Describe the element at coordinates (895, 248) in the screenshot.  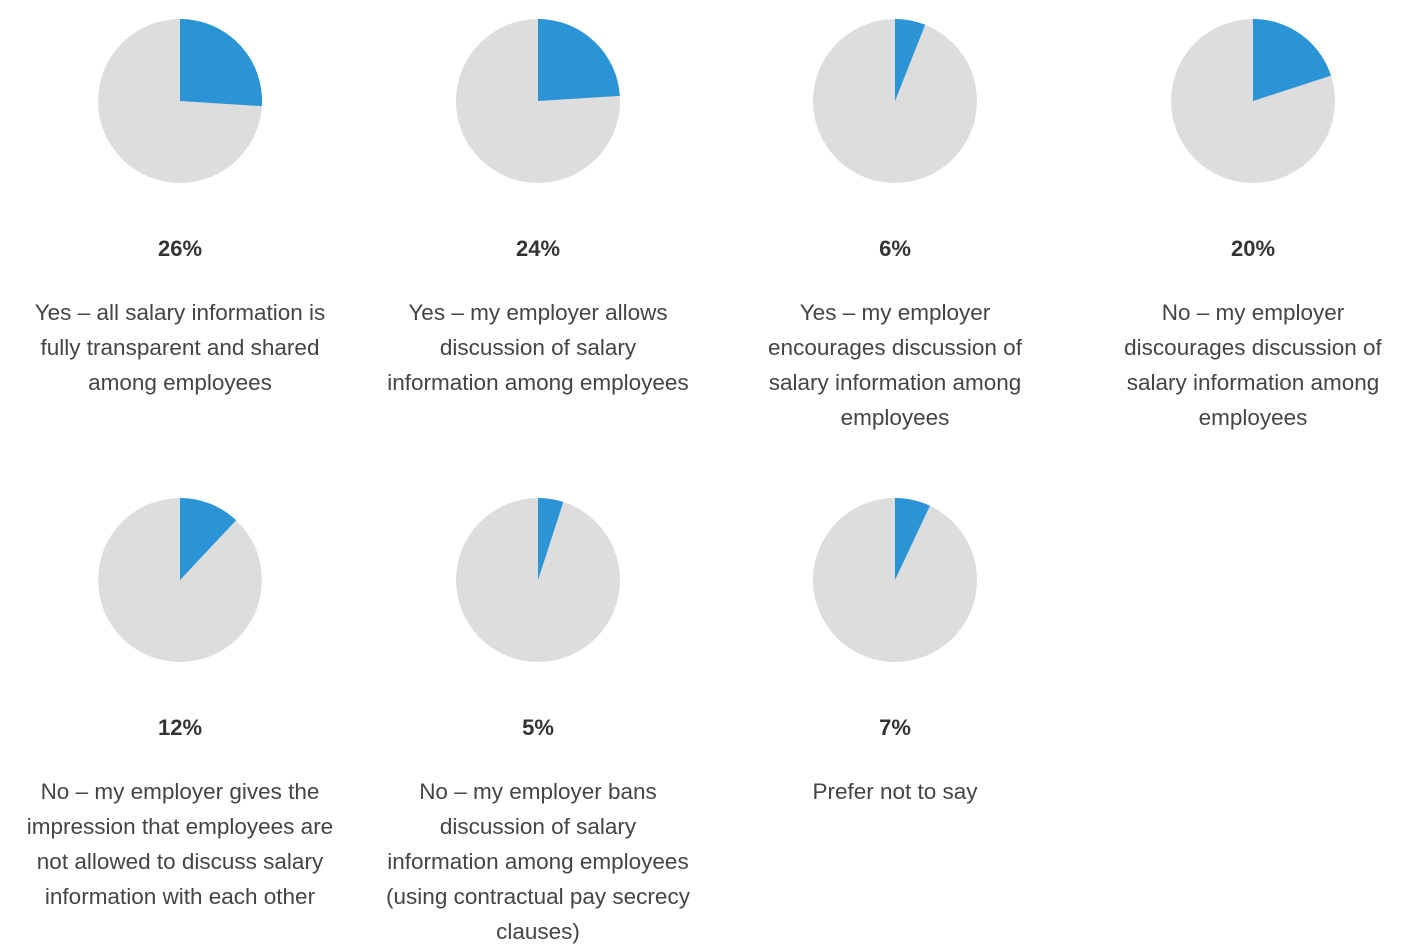
I see `value-label: 6%` at that location.